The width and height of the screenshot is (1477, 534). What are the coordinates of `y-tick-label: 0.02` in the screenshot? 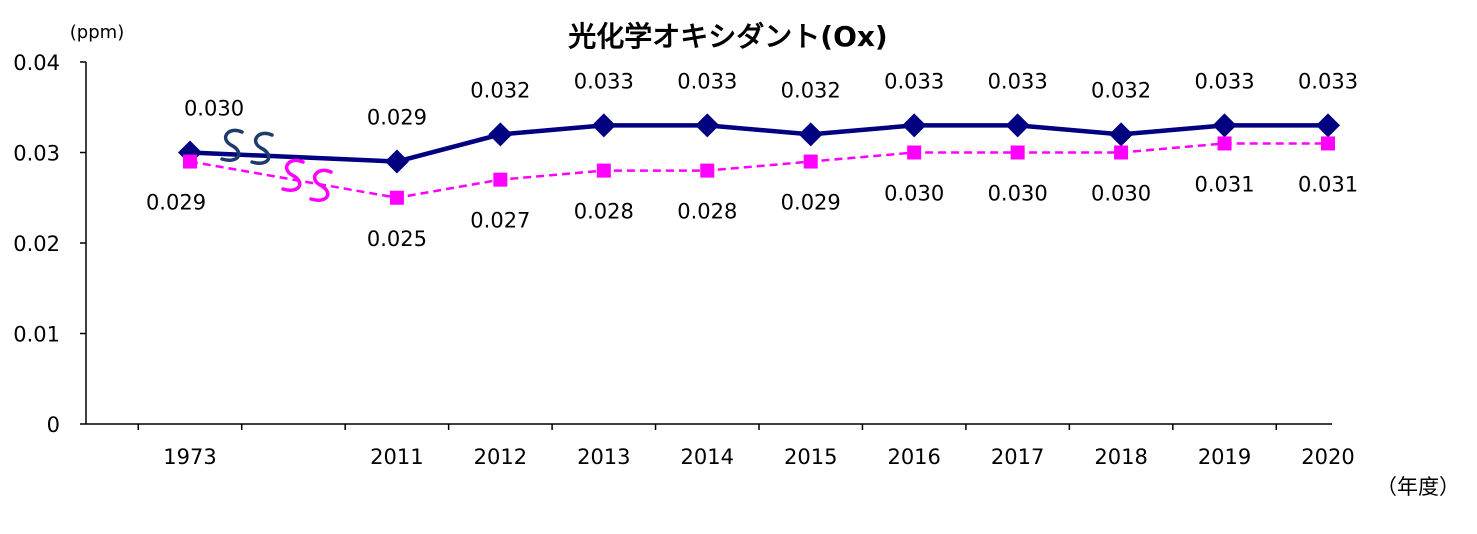 It's located at (36, 244).